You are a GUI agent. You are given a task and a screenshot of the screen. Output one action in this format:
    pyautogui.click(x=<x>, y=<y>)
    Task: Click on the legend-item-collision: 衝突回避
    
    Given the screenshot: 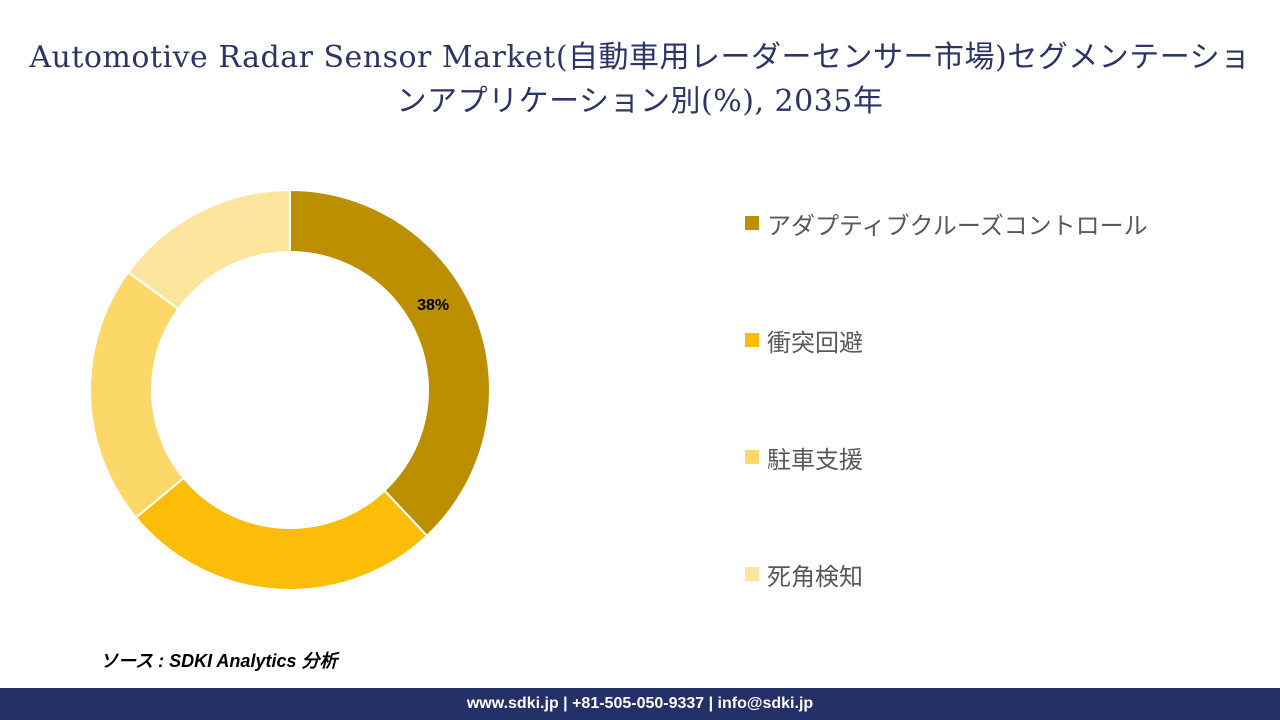 What is the action you would take?
    pyautogui.click(x=946, y=340)
    